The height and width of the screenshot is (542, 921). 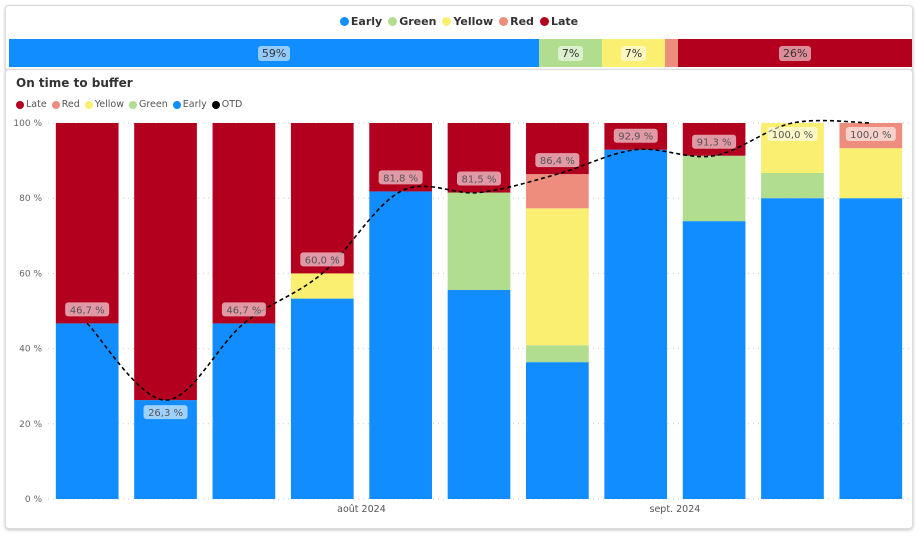 I want to click on x-tick-label: sept. 2024, so click(x=675, y=509).